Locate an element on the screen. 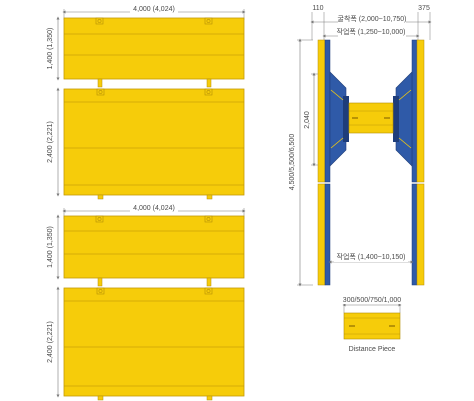  left-shoring-wall is located at coordinates (324, 162).